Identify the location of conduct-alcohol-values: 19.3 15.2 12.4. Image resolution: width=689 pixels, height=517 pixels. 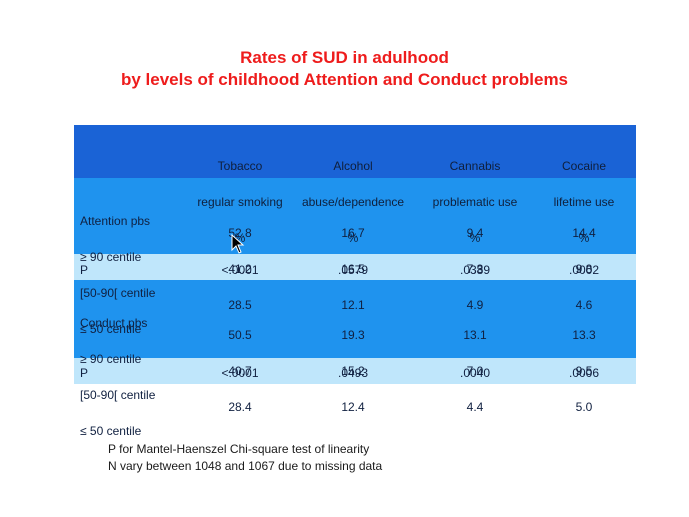
(353, 371).